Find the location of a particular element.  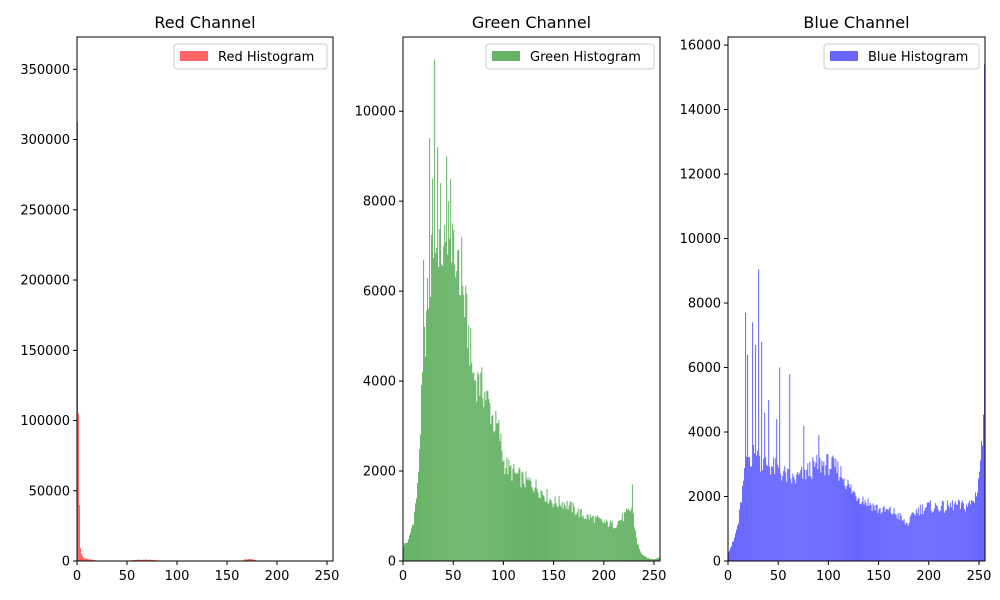

green-y-tick-label: 10000 is located at coordinates (375, 112).